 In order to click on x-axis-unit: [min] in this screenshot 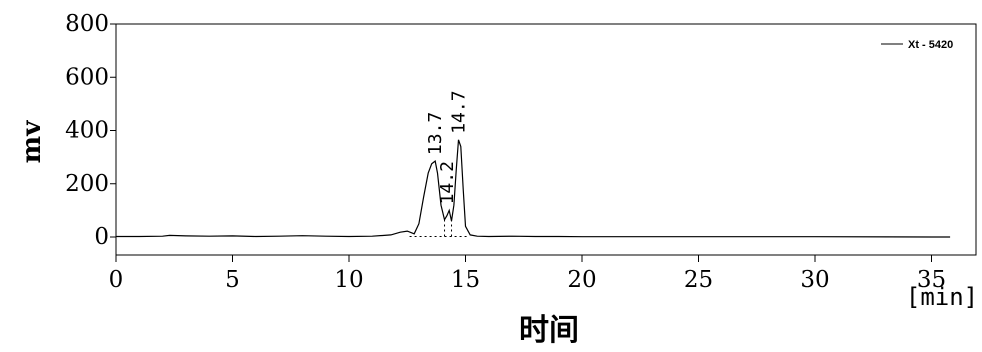, I will do `click(942, 297)`.